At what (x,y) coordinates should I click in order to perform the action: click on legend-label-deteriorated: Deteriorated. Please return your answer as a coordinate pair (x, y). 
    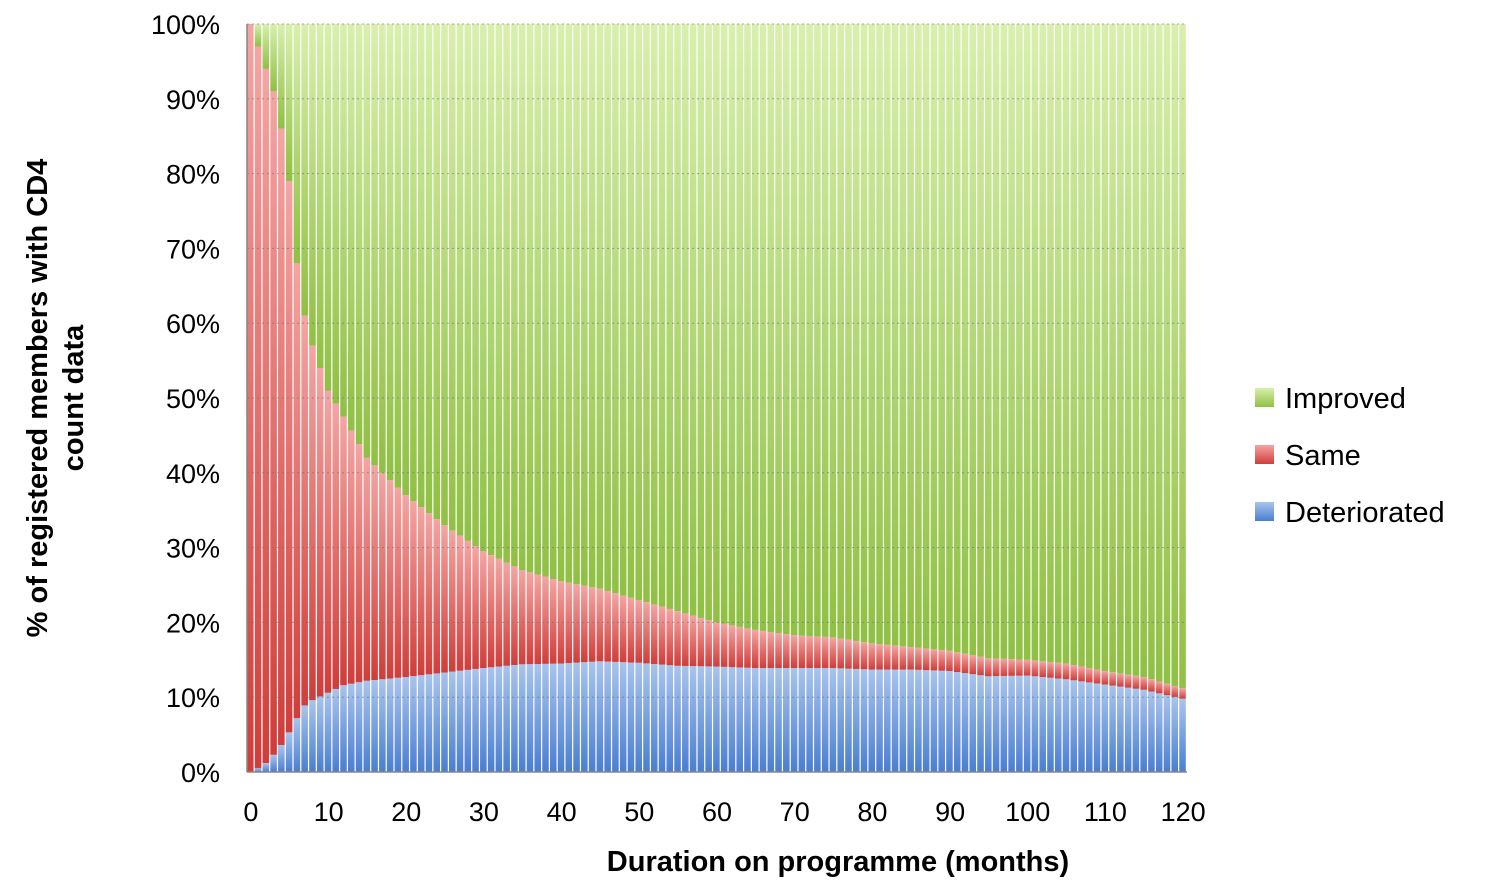
    Looking at the image, I should click on (1365, 513).